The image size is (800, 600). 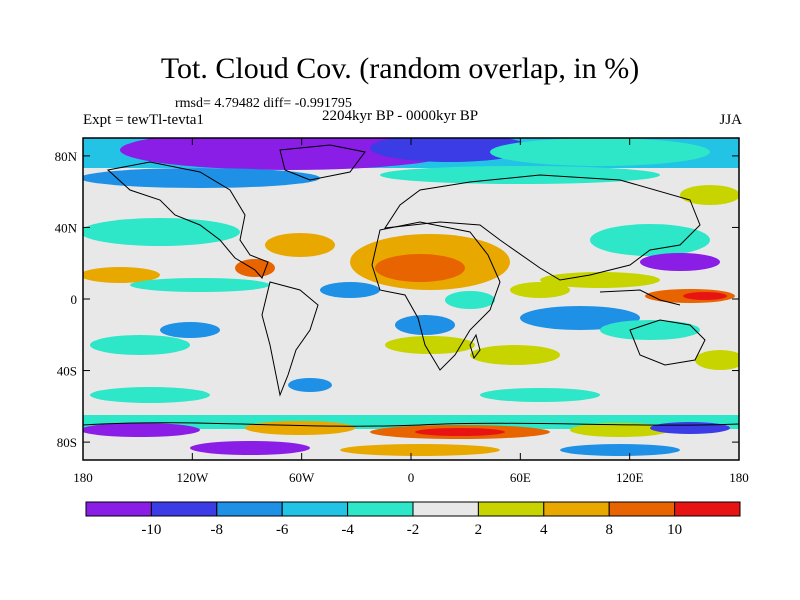 What do you see at coordinates (151, 530) in the screenshot?
I see `colorbar-label: -10` at bounding box center [151, 530].